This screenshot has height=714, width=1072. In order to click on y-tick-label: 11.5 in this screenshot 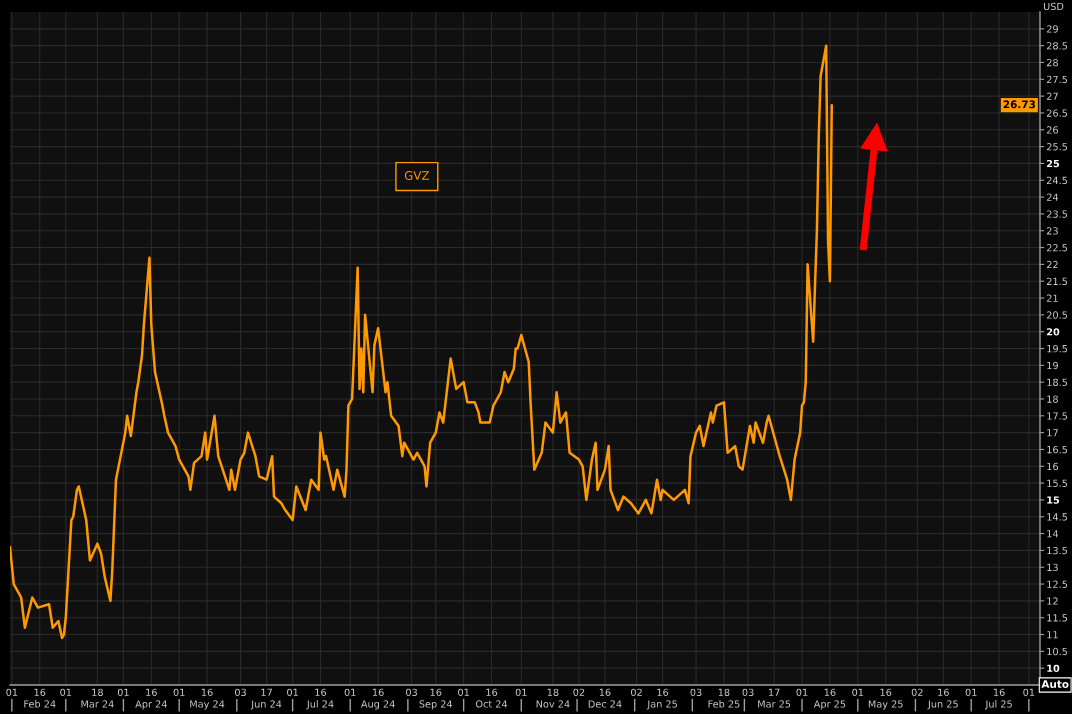, I will do `click(1057, 618)`.